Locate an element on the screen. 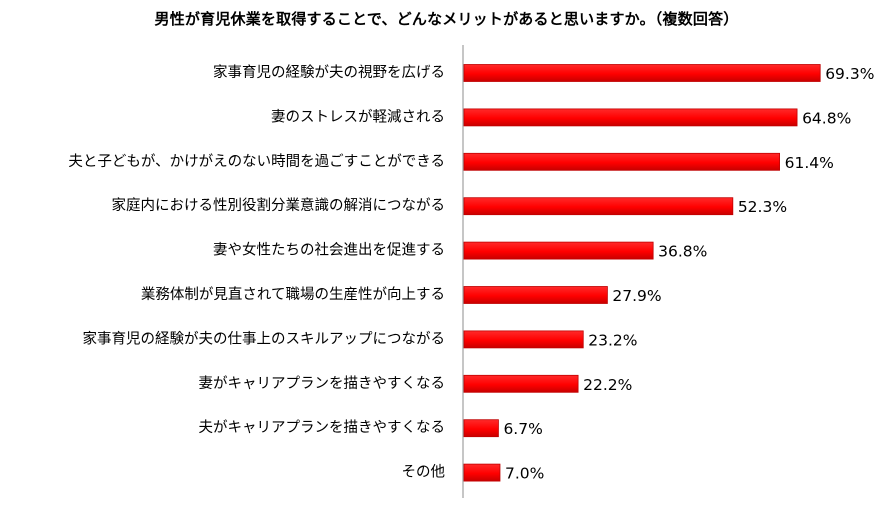  category-label: 妻や女性たちの社会進出を促進する is located at coordinates (329, 250).